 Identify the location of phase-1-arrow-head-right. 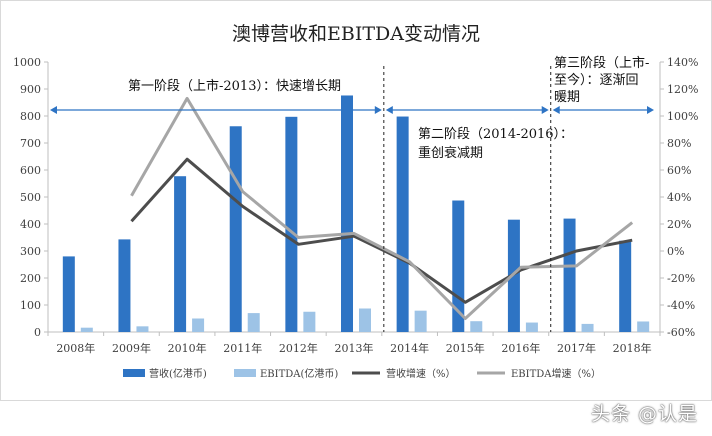
(378, 110).